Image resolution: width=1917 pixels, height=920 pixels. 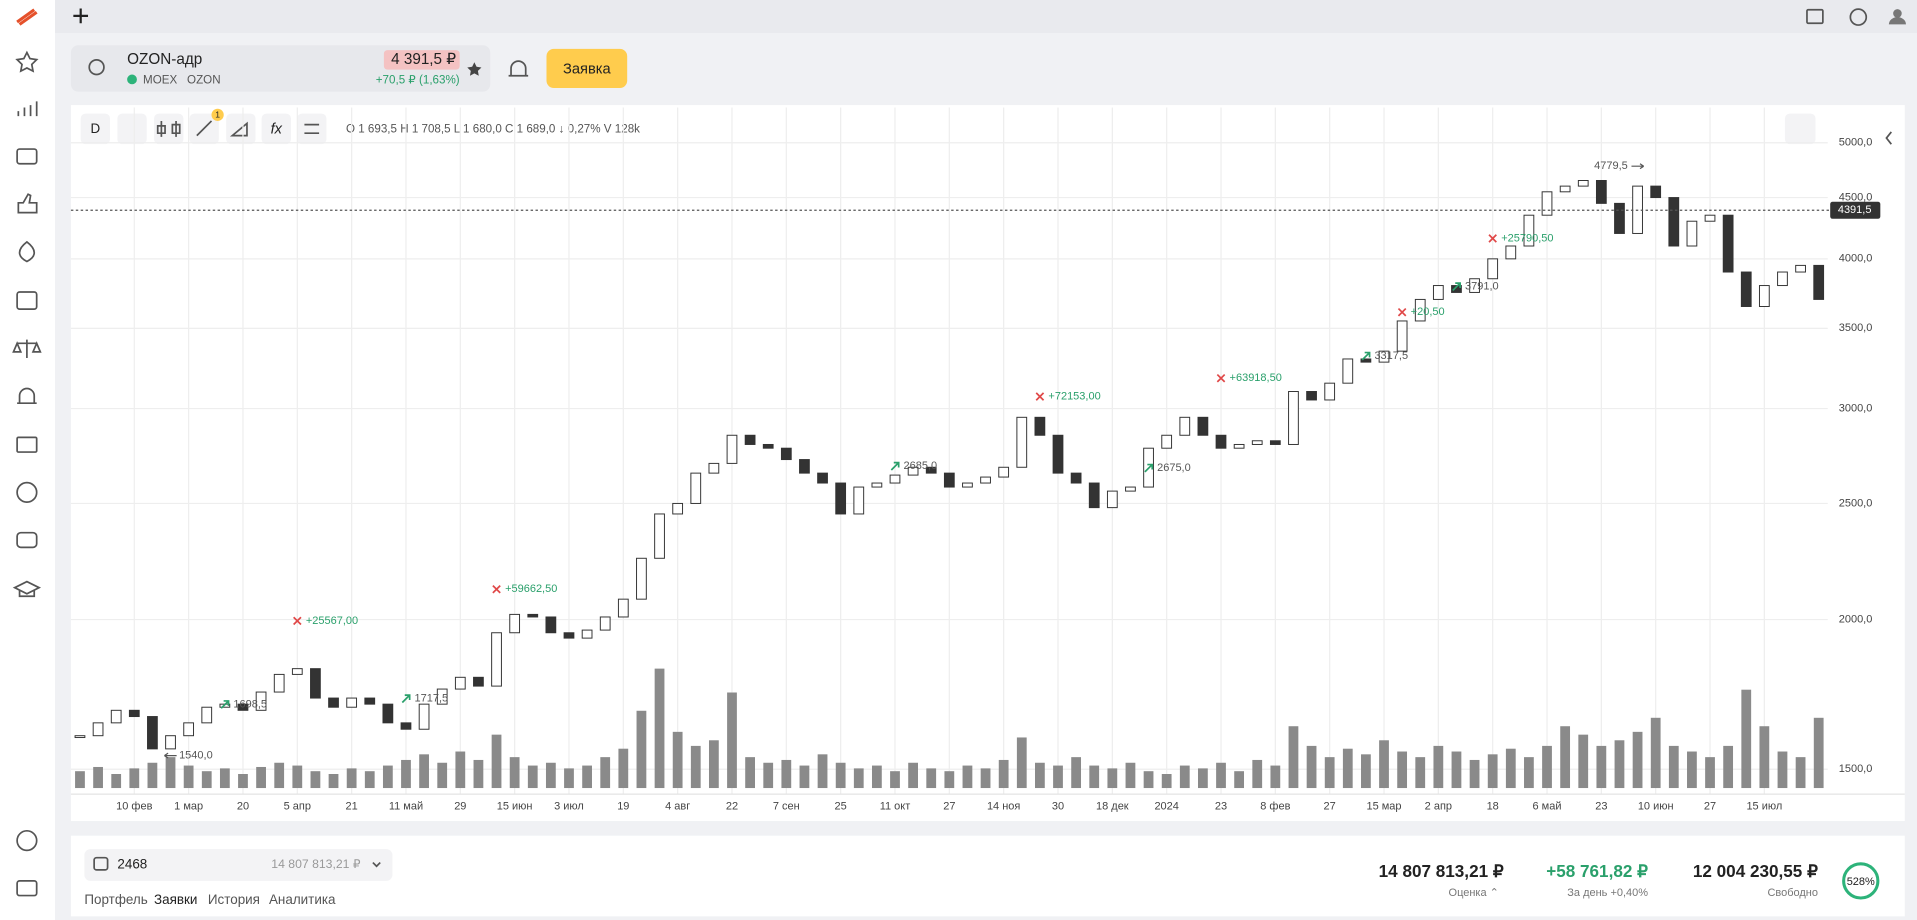 I want to click on ideas, so click(x=27, y=203).